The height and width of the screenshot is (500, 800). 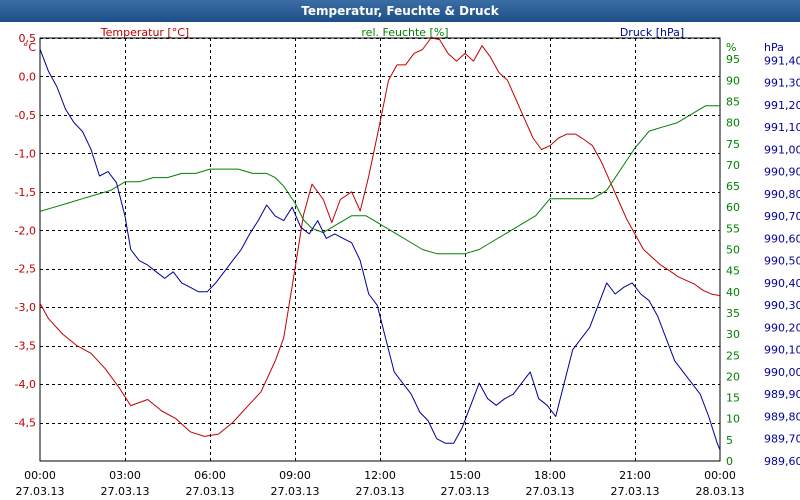 What do you see at coordinates (733, 334) in the screenshot?
I see `humidity-tick-label: 30` at bounding box center [733, 334].